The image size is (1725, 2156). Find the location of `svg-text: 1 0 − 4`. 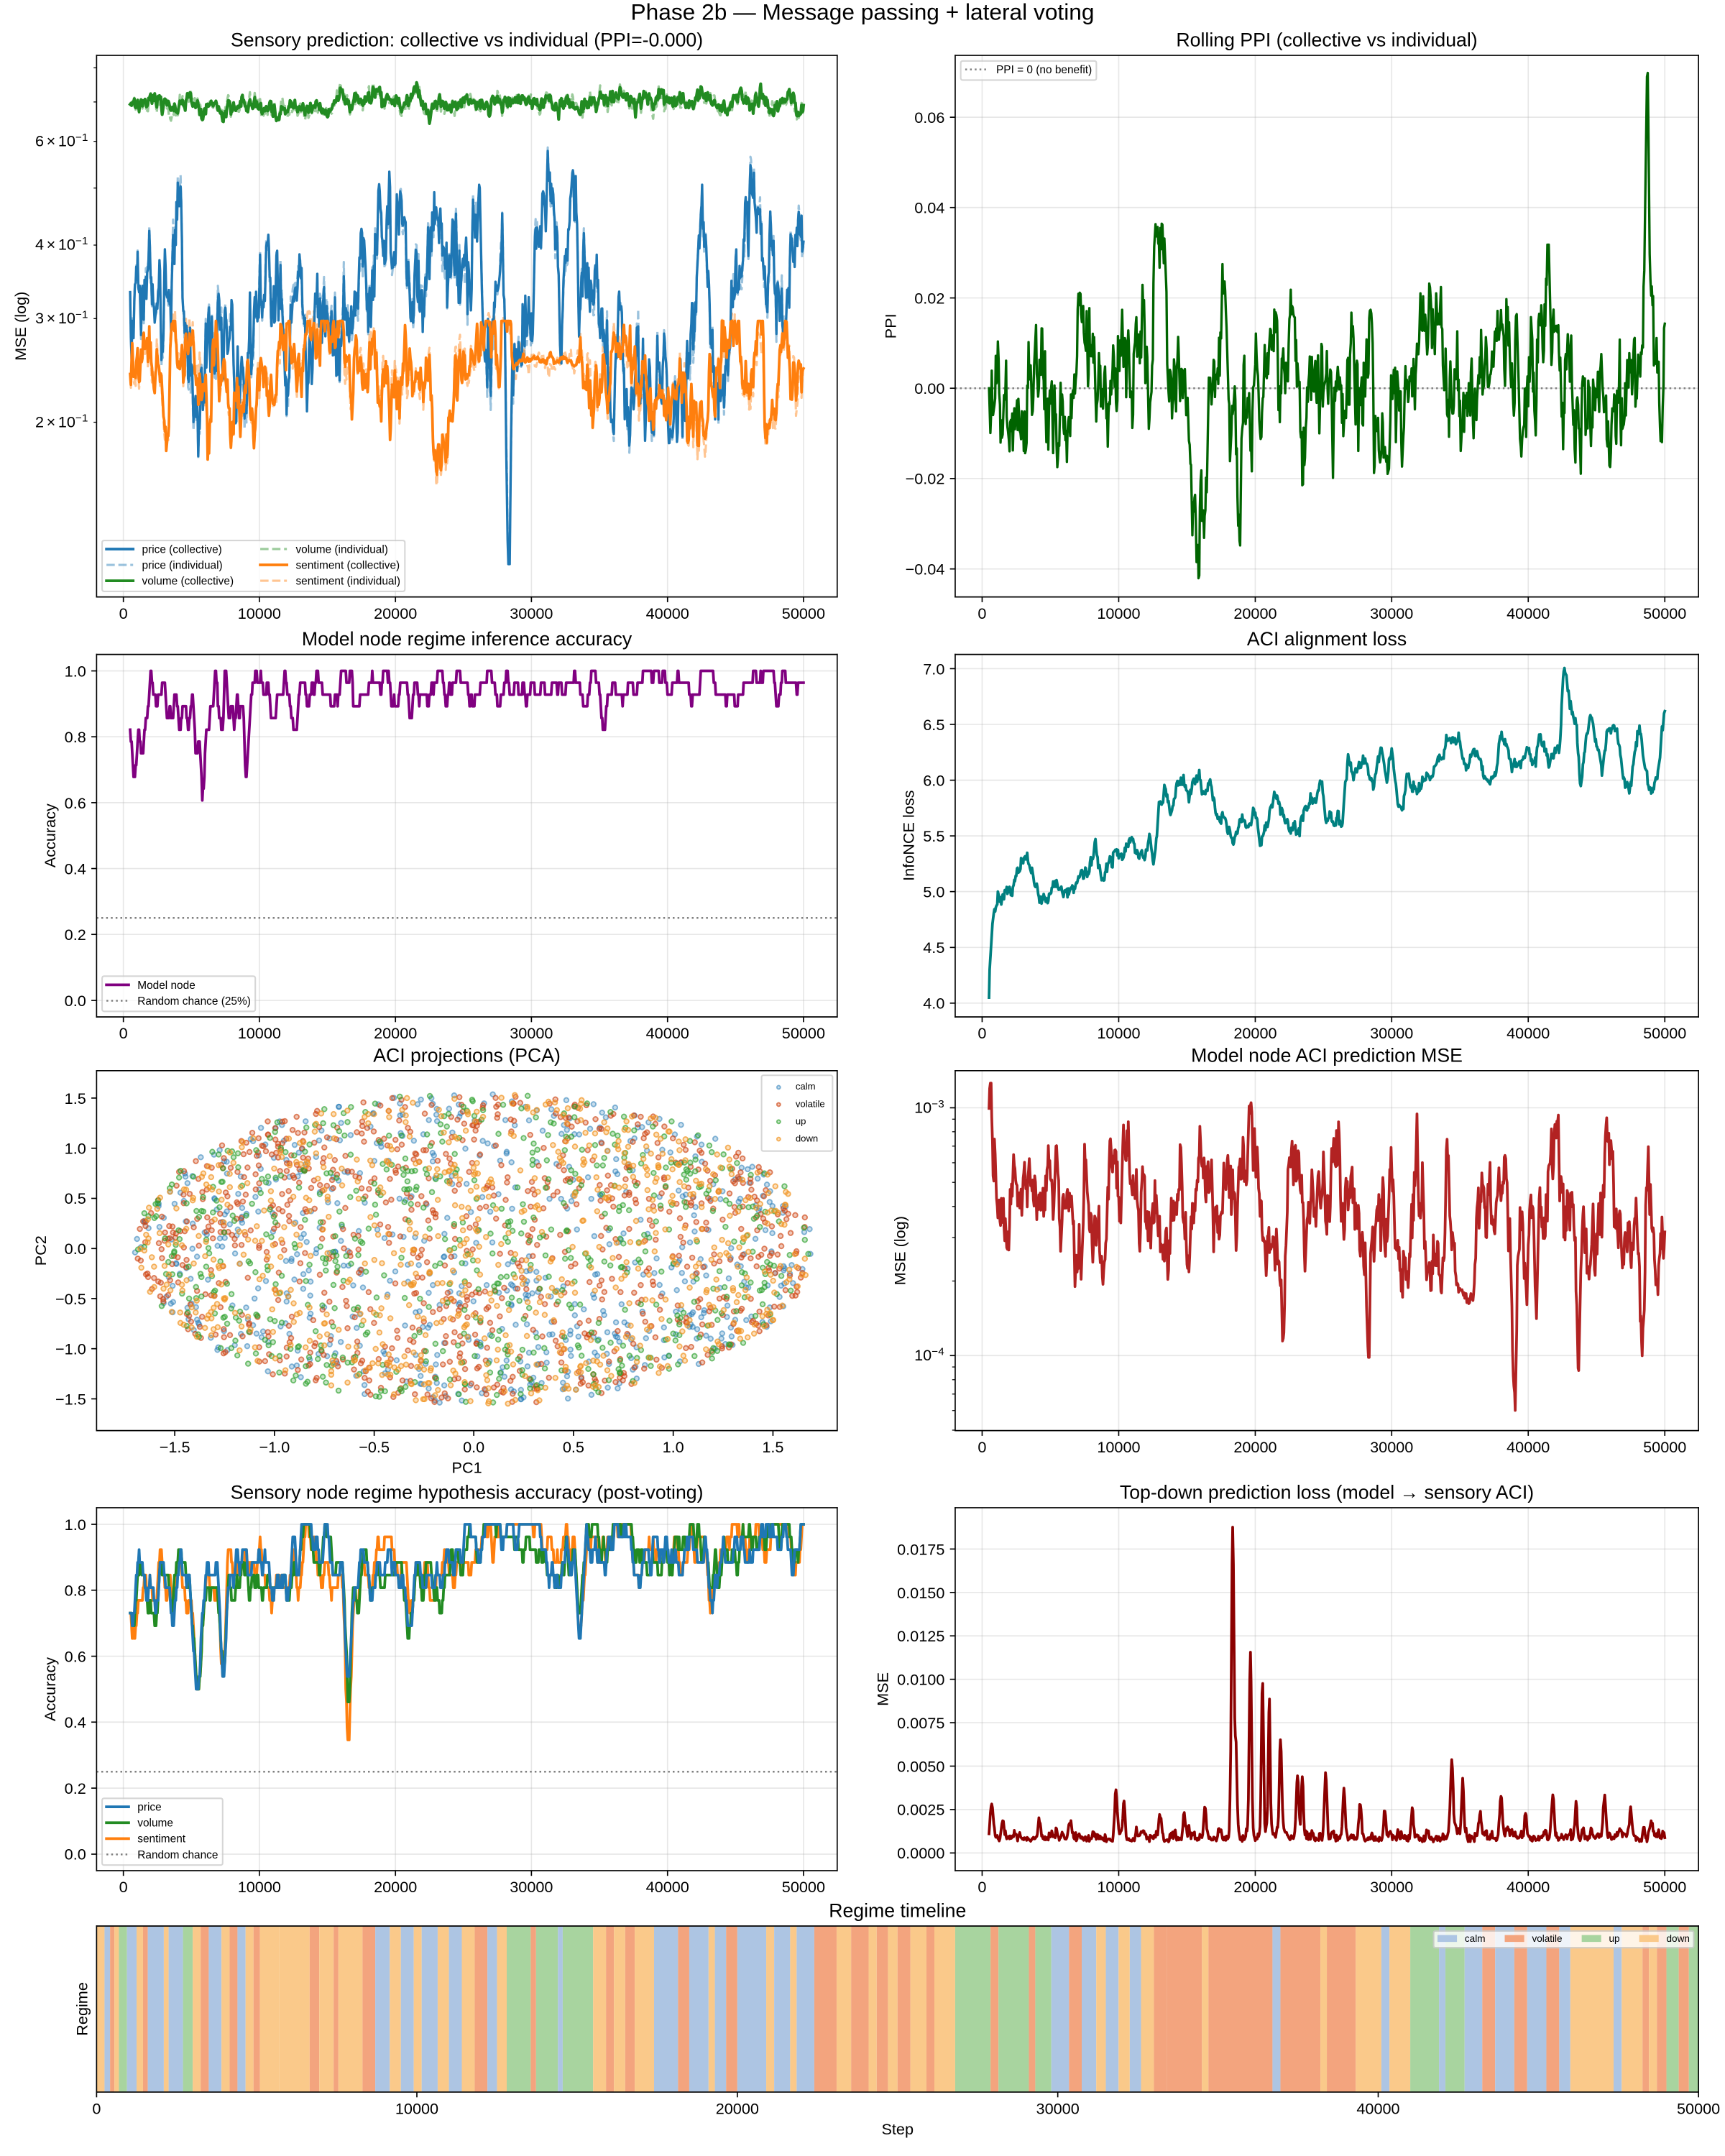

svg-text: 1 0 − 4 is located at coordinates (929, 1350).